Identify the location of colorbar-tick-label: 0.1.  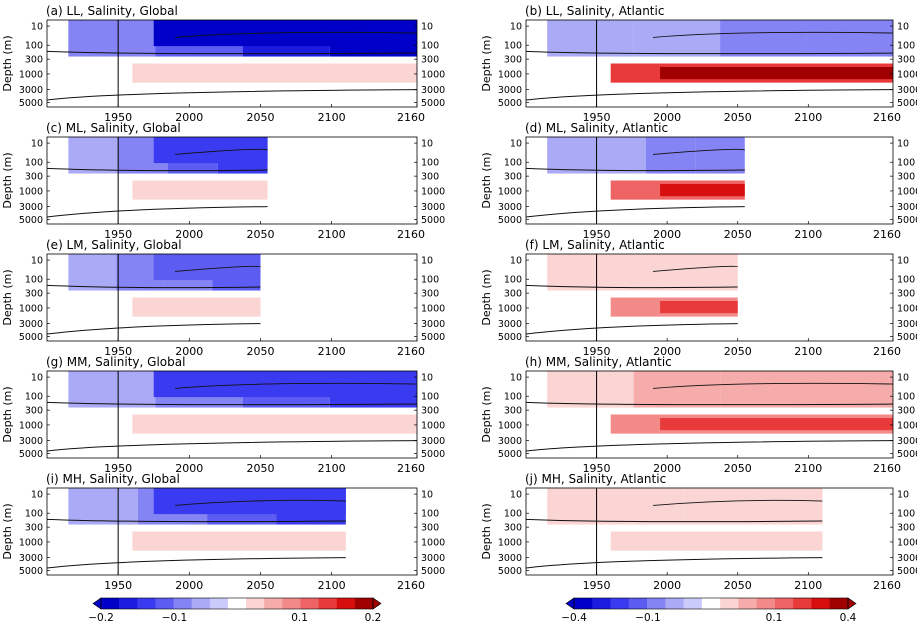
(299, 618).